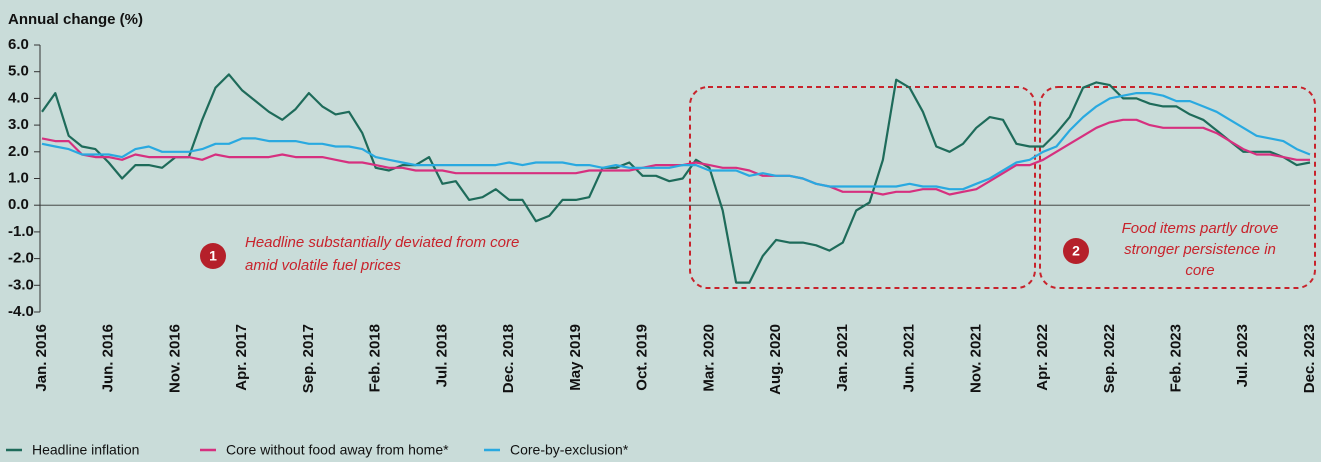 The image size is (1321, 462). What do you see at coordinates (241, 357) in the screenshot?
I see `x-tick-label: Apr. 2017` at bounding box center [241, 357].